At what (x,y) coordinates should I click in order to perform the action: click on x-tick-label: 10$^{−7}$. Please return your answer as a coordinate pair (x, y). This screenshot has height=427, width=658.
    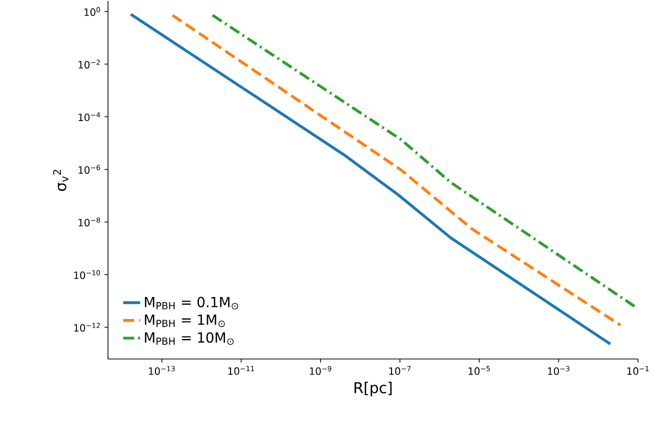
    Looking at the image, I should click on (400, 370).